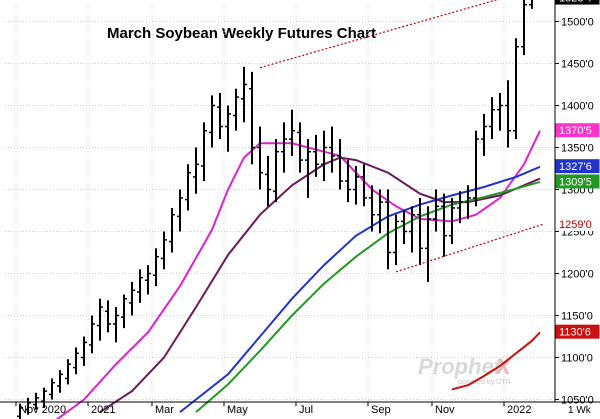  What do you see at coordinates (484, 382) in the screenshot?
I see `watermark-powered-by: powered by DTN` at bounding box center [484, 382].